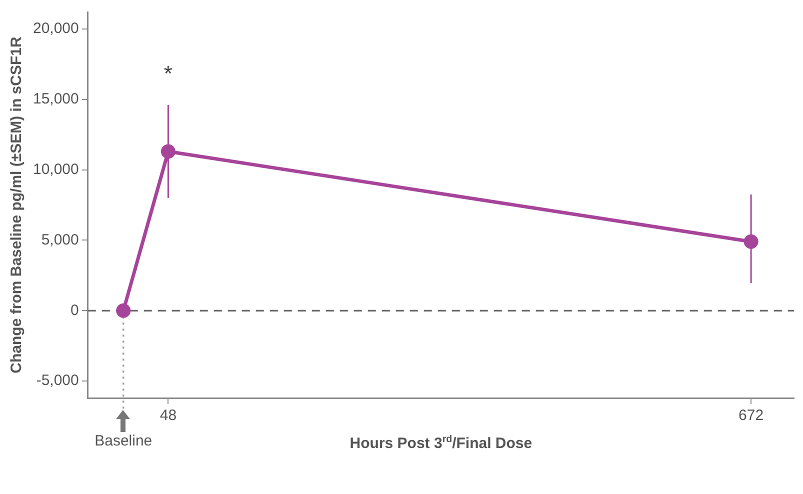 The width and height of the screenshot is (803, 494). Describe the element at coordinates (60, 239) in the screenshot. I see `y-tick-label: 5,000` at that location.